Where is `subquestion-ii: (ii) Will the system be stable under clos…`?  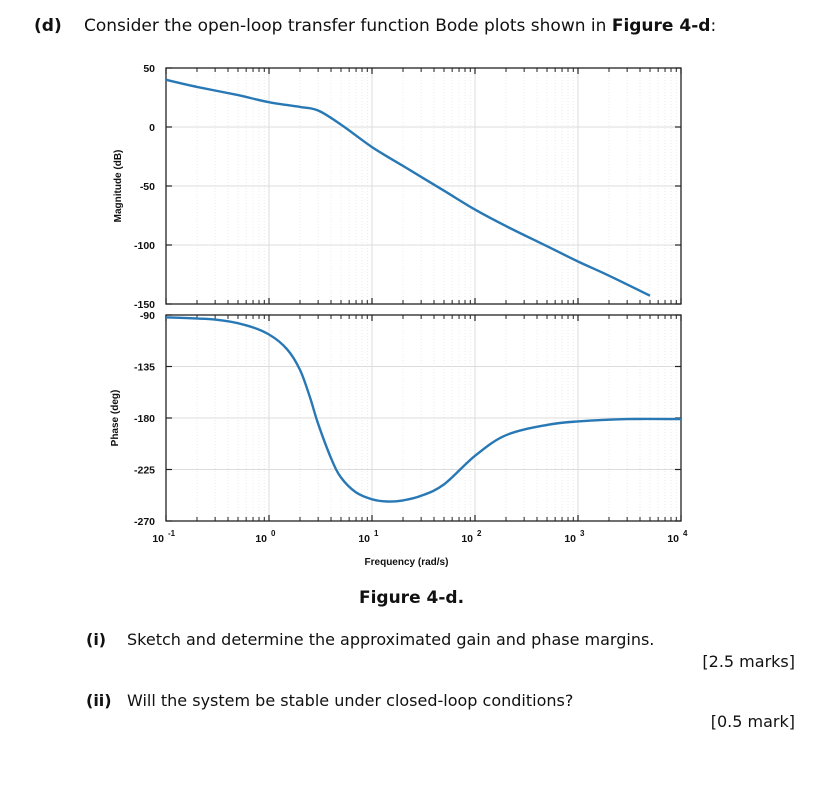 subquestion-ii: (ii) Will the system be stable under clos… is located at coordinates (329, 700).